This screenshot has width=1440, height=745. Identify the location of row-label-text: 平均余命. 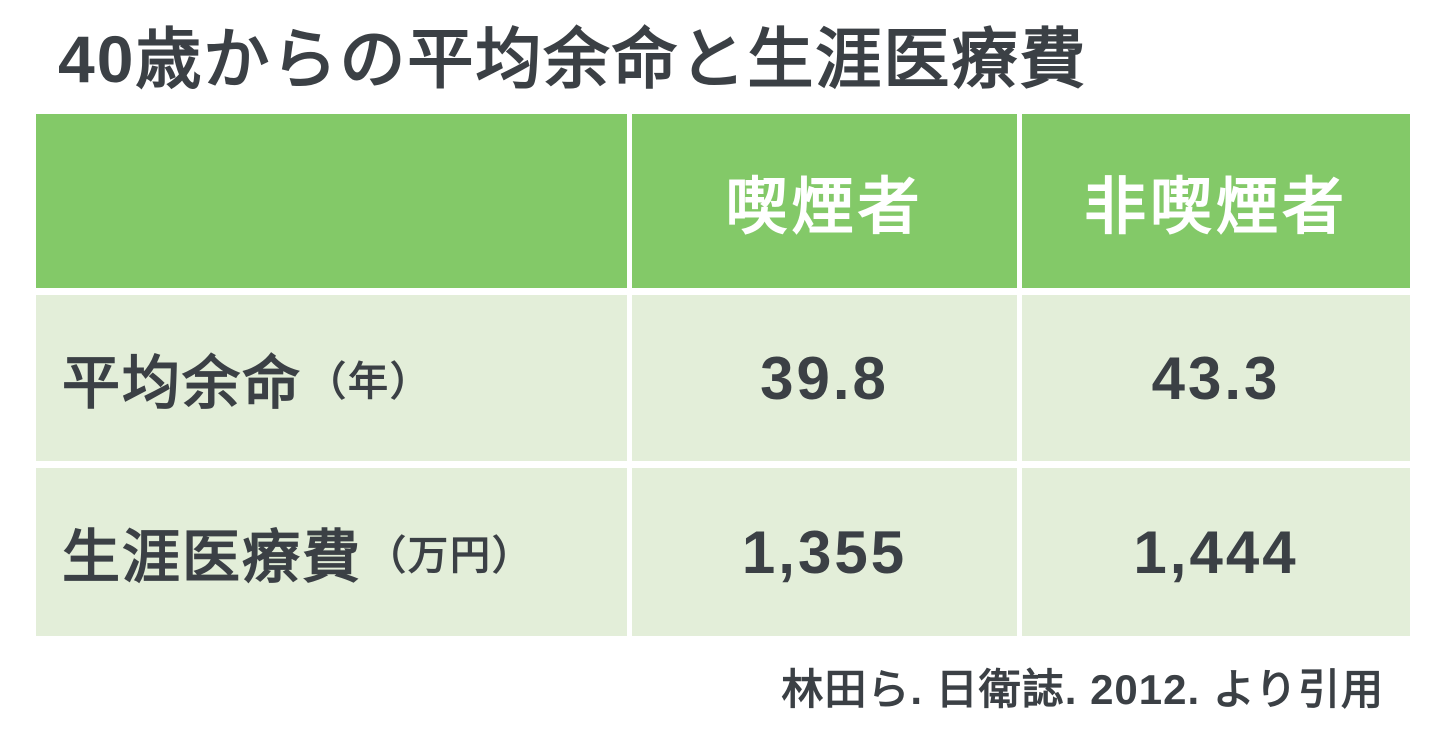
(182, 383).